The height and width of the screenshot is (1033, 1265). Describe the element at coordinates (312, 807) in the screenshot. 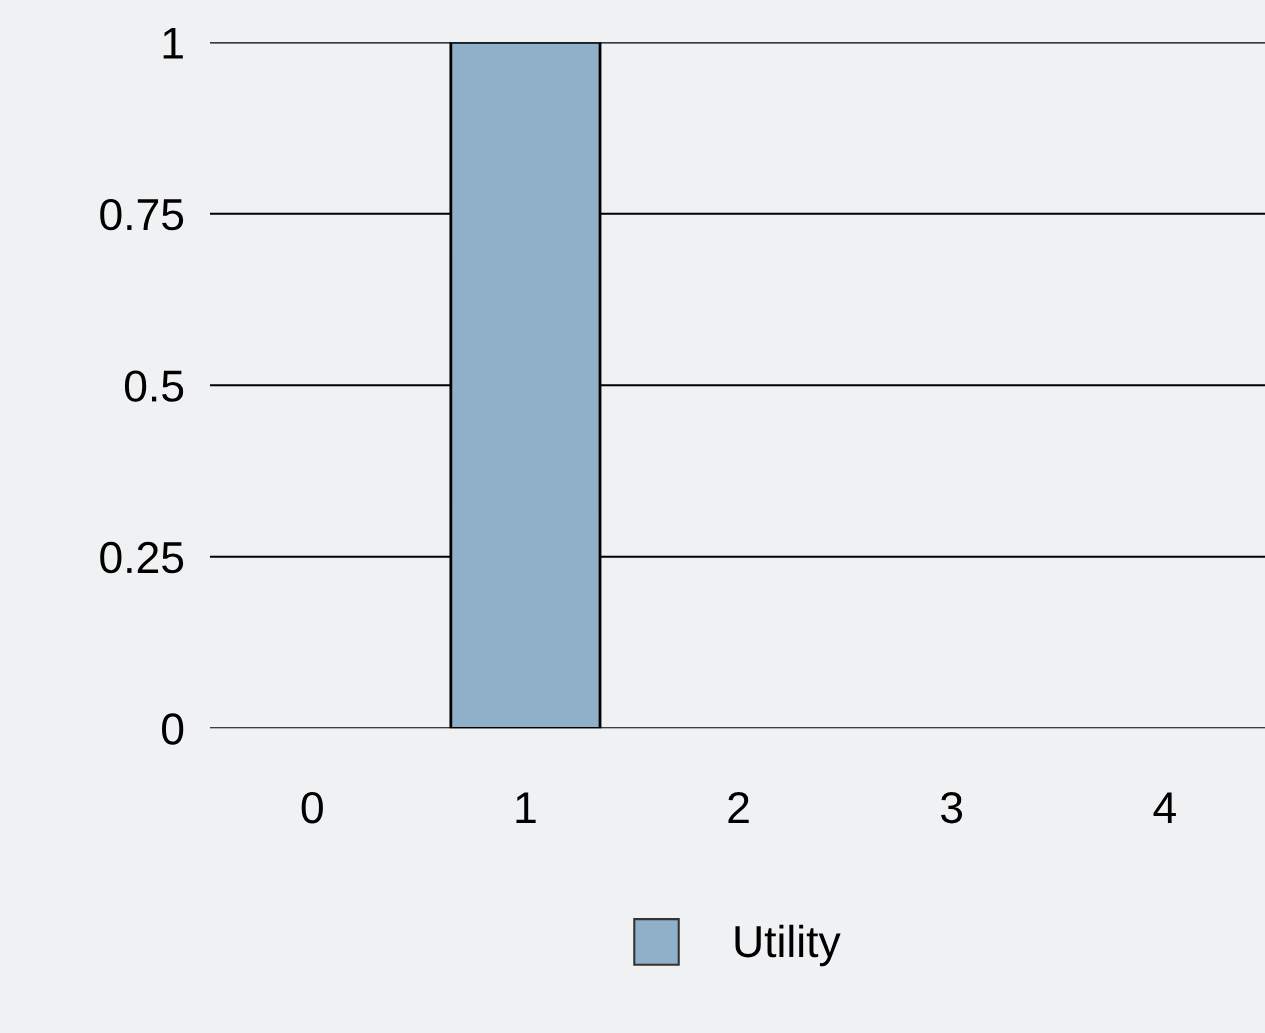

I see `x-tick-label: 0` at that location.